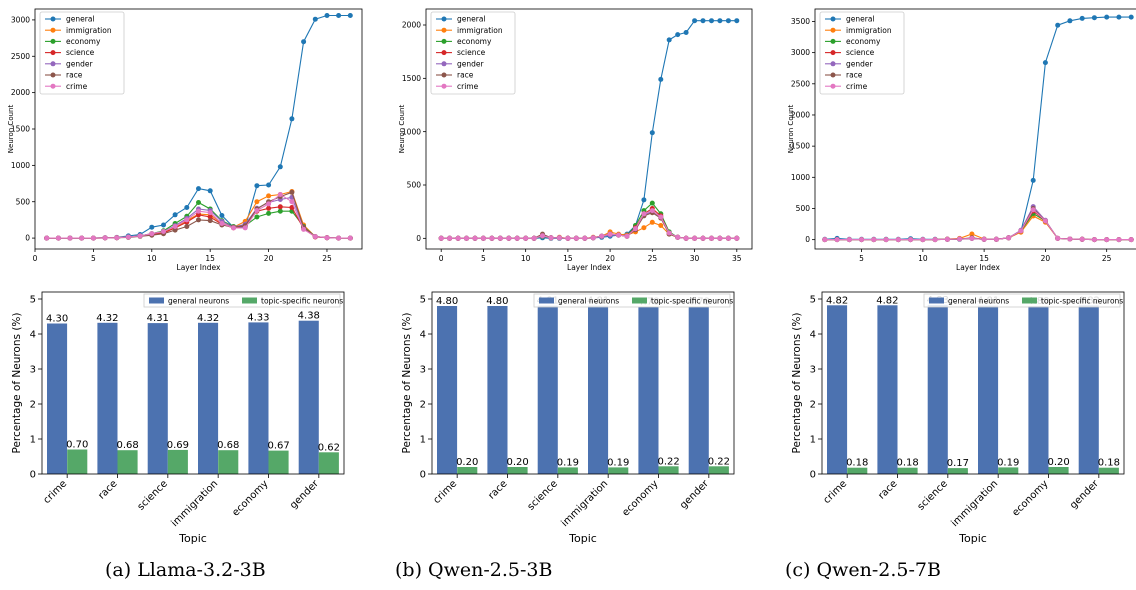  Describe the element at coordinates (863, 570) in the screenshot. I see `caption-c: (c) Qwen-2.5-7B` at that location.